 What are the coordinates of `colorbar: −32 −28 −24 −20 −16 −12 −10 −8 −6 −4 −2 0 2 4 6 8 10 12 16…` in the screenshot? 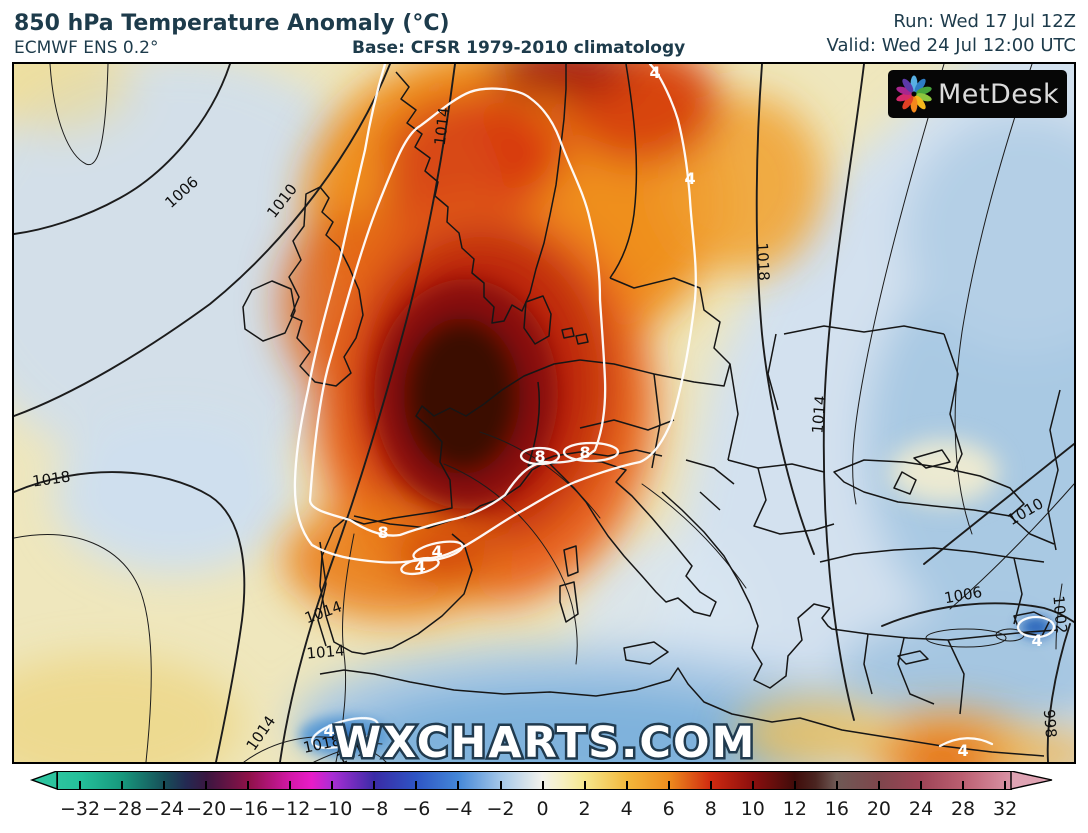 It's located at (544, 799).